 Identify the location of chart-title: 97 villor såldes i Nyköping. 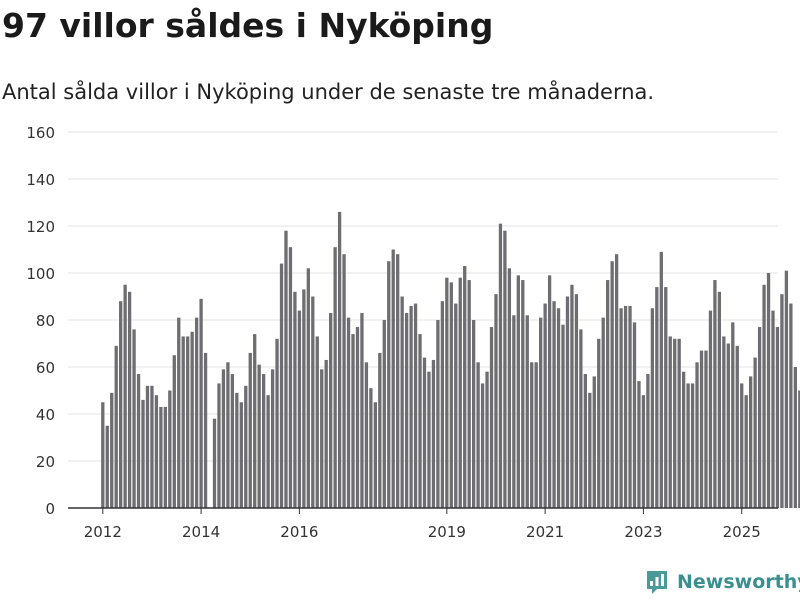
(248, 25).